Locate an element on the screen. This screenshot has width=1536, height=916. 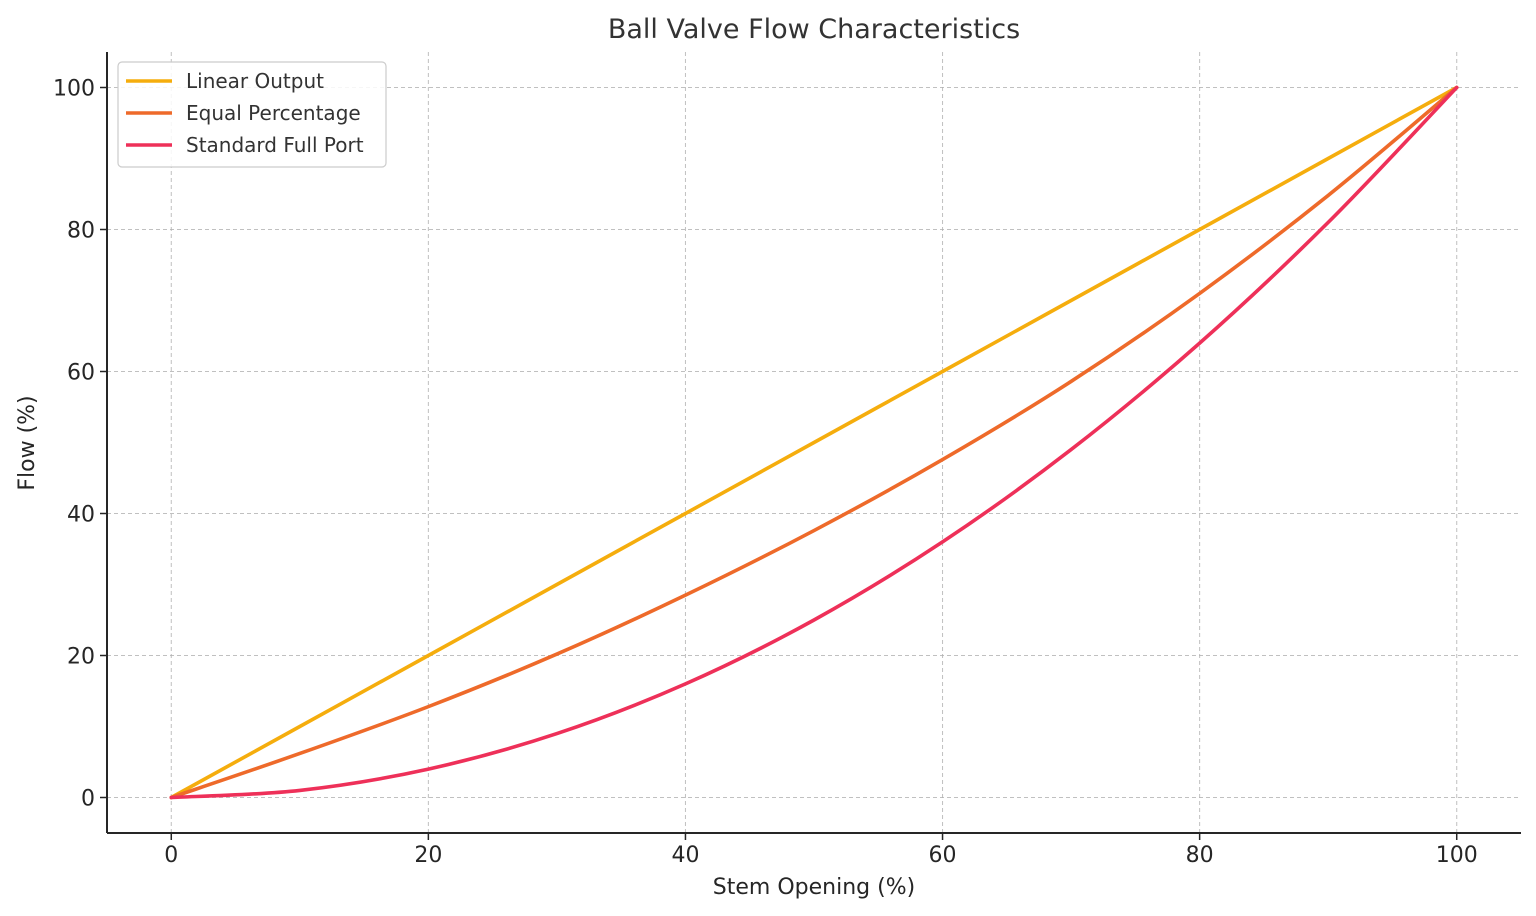
x-tick-label: 60 is located at coordinates (943, 855).